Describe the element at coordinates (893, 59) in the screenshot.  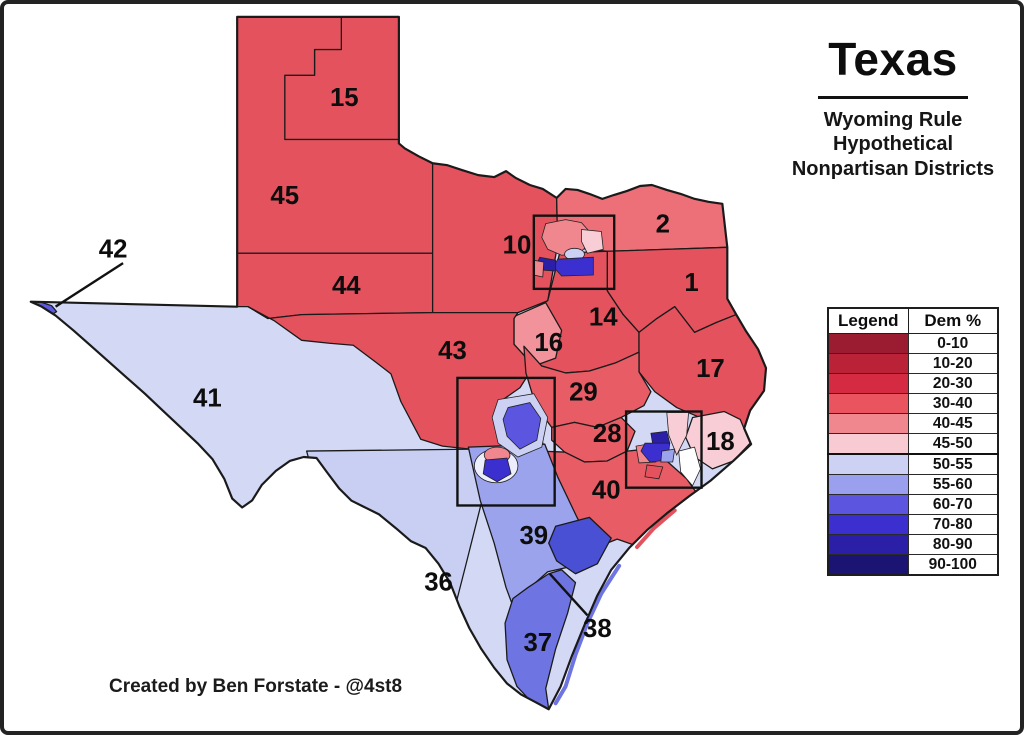
I see `map-title: Texas` at that location.